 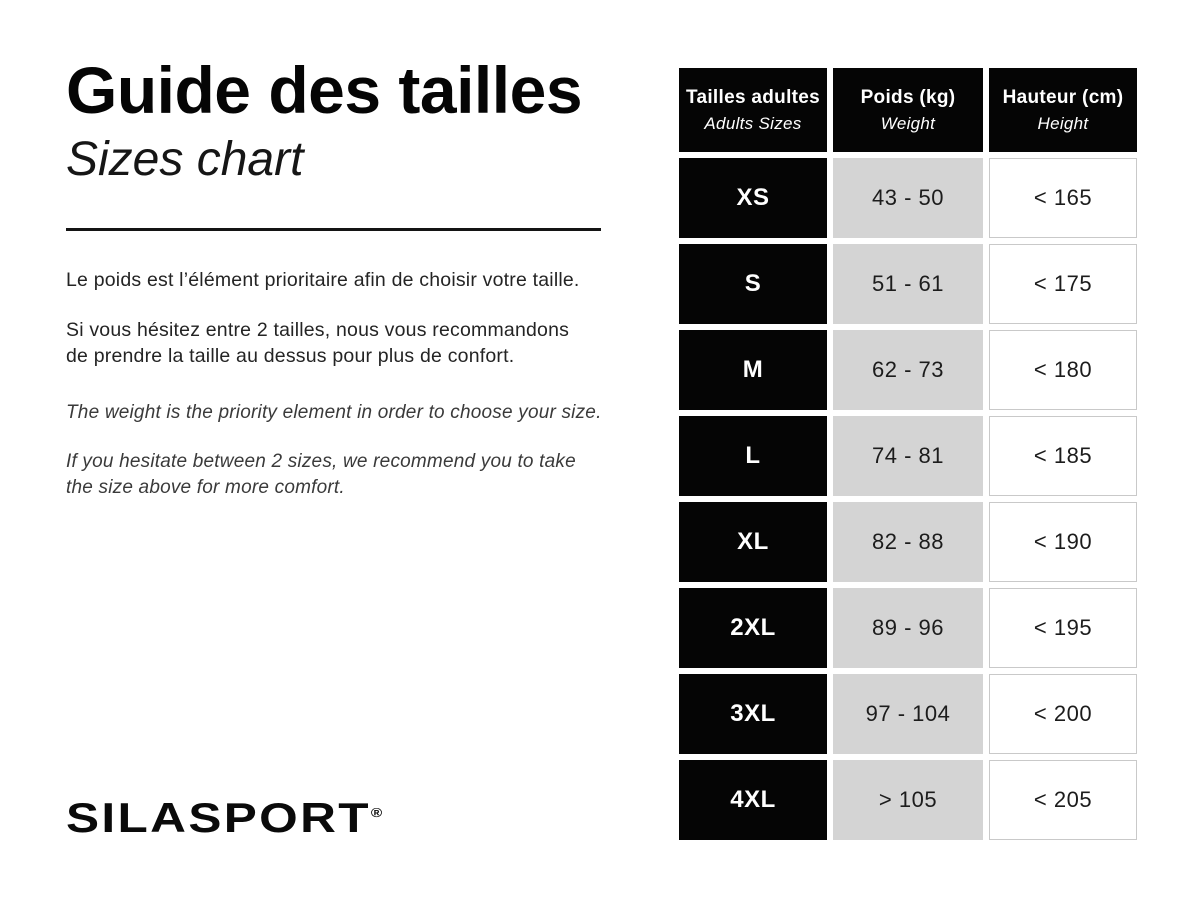 What do you see at coordinates (908, 542) in the screenshot?
I see `weight-cell-xl: 82 - 88` at bounding box center [908, 542].